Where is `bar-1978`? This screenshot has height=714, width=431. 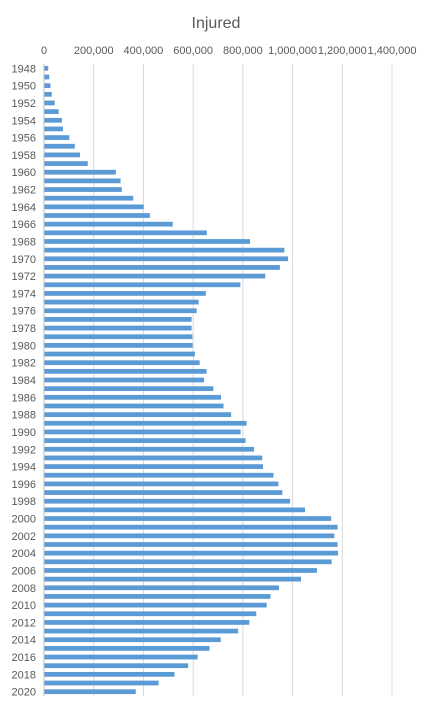
bar-1978 is located at coordinates (118, 328).